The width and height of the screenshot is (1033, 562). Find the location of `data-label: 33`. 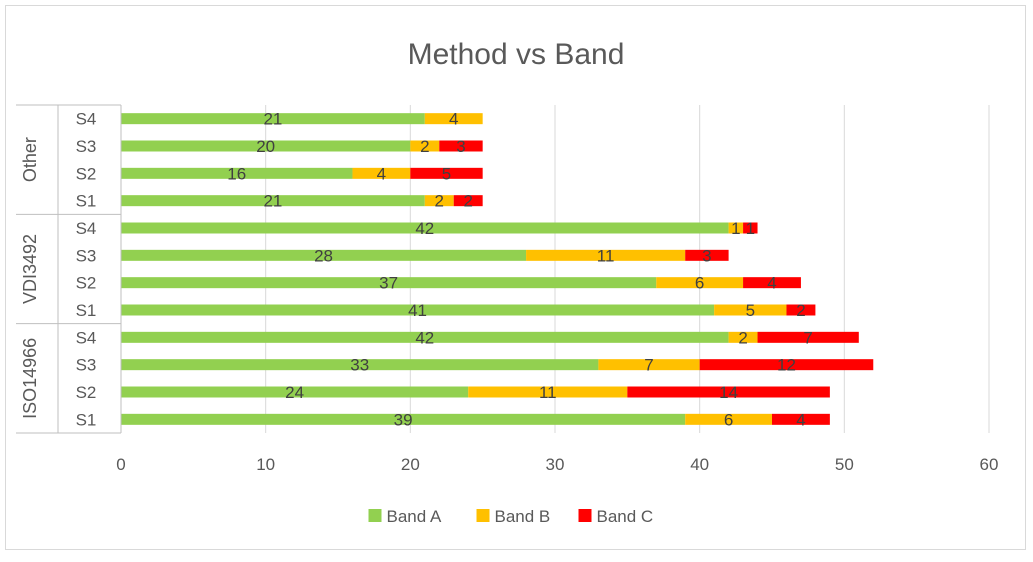

data-label: 33 is located at coordinates (359, 365).